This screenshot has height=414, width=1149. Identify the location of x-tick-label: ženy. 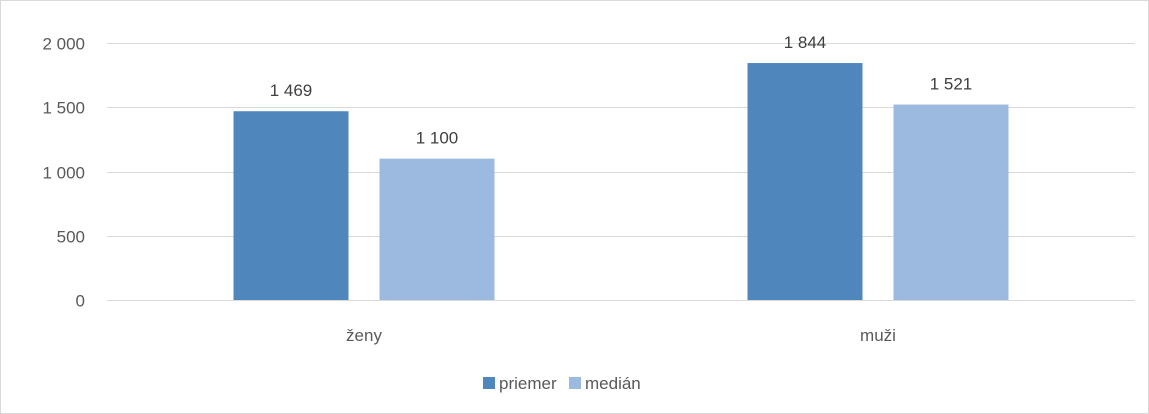
(364, 335).